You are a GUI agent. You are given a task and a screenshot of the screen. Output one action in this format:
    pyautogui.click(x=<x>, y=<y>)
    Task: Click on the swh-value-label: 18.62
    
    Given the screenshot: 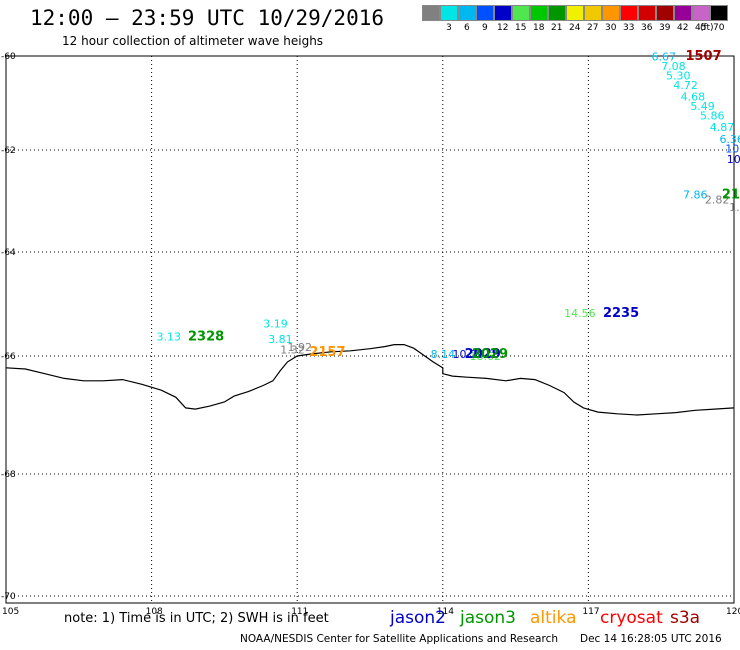 What is the action you would take?
    pyautogui.click(x=485, y=356)
    